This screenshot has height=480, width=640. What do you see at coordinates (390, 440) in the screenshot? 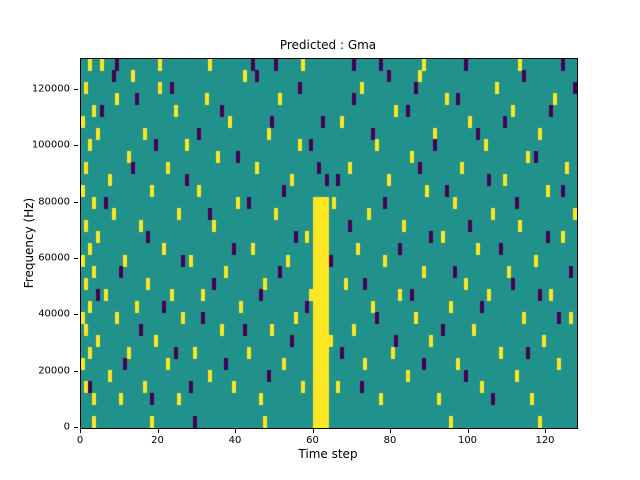
I see `x-tick-label: 80` at bounding box center [390, 440].